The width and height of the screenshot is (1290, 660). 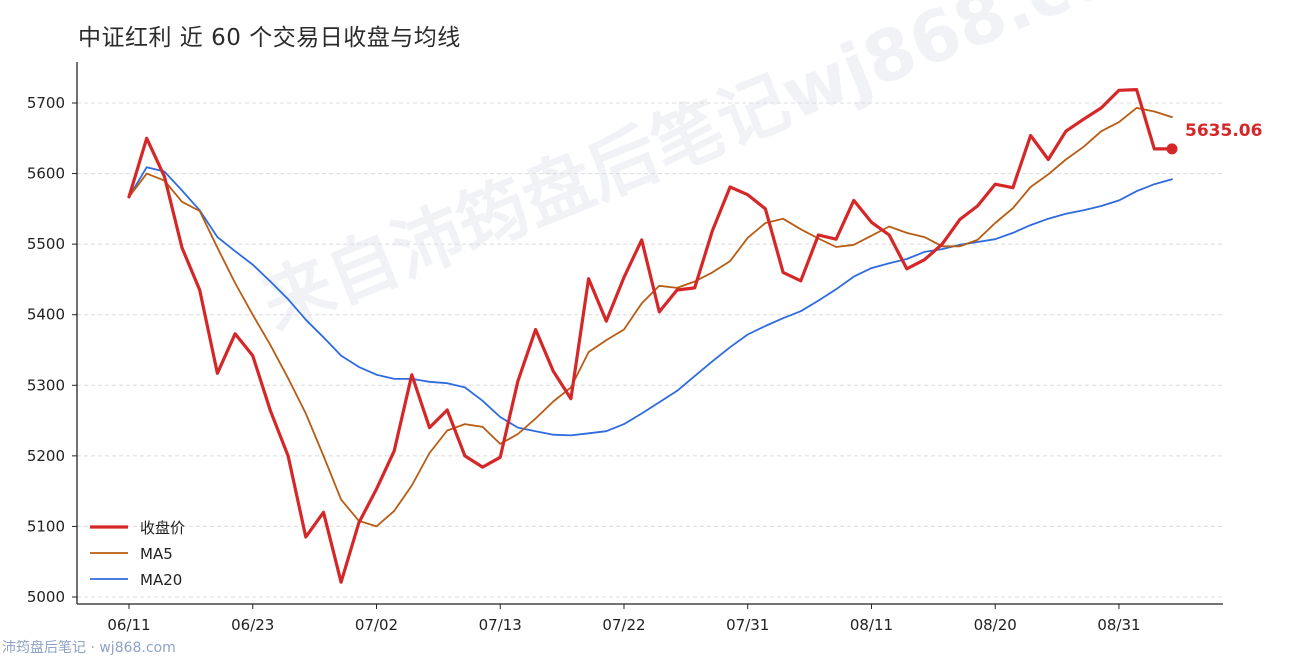 I want to click on y-tick-label: 5200, so click(x=46, y=456).